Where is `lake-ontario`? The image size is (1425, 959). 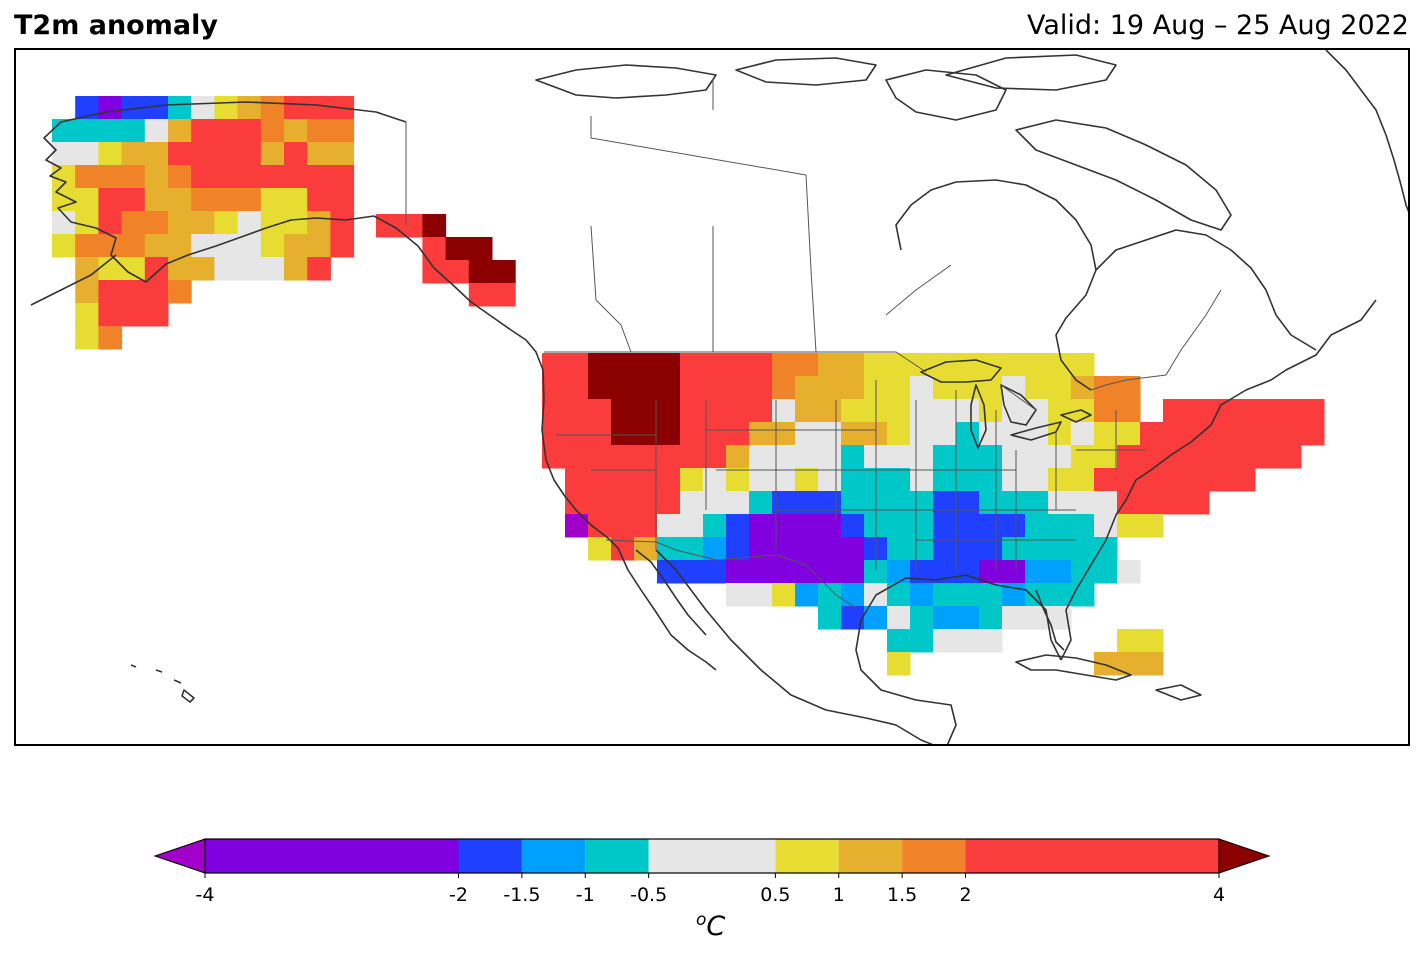 lake-ontario is located at coordinates (1076, 416).